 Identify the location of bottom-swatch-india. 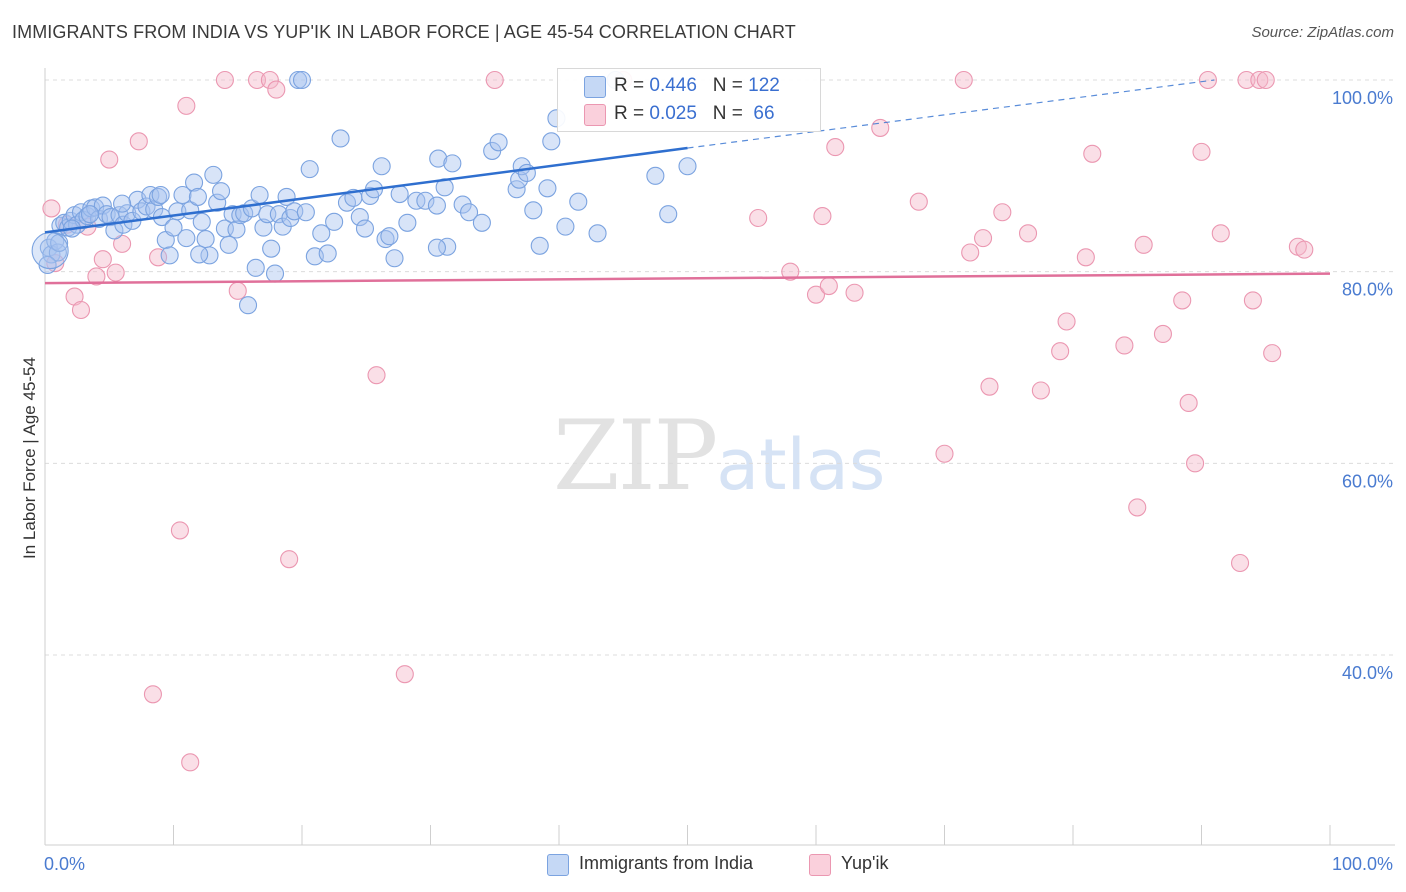
(558, 865).